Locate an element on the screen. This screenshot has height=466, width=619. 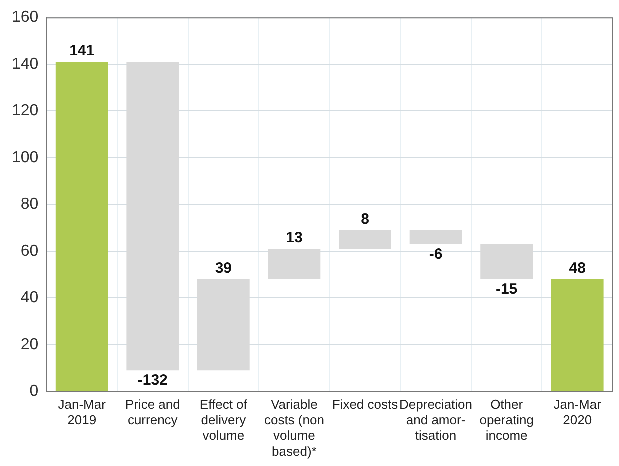
y-tick-label: 60 is located at coordinates (29, 251).